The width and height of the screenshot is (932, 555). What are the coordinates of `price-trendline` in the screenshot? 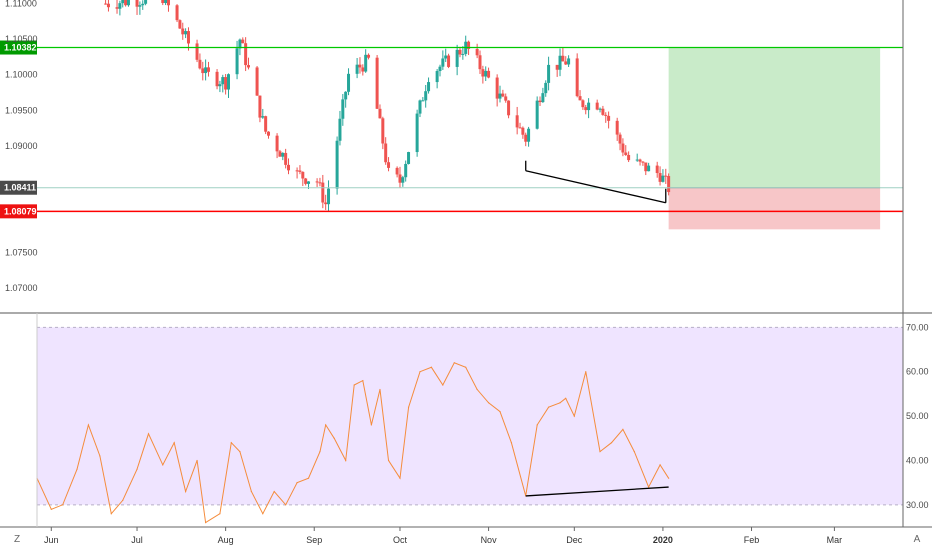 It's located at (596, 182).